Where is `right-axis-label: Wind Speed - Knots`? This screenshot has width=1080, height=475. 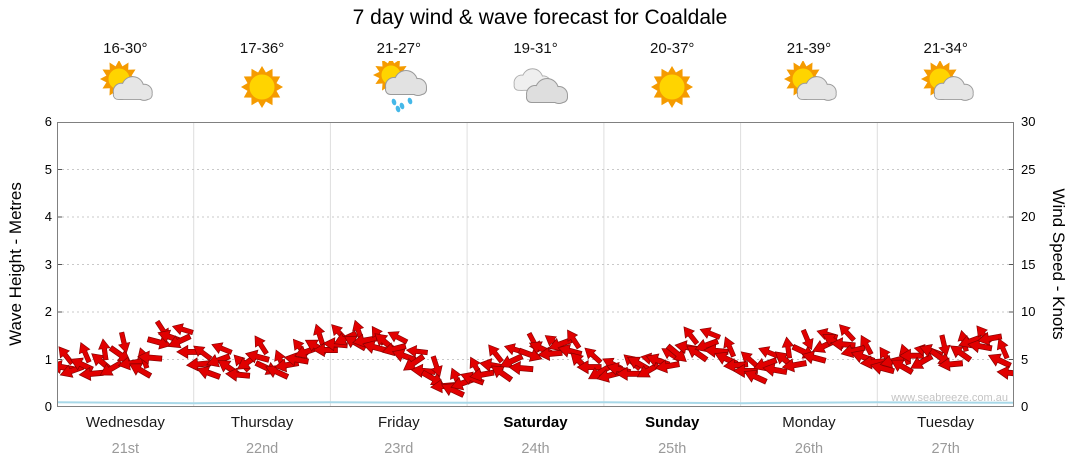 right-axis-label: Wind Speed - Knots is located at coordinates (1058, 264).